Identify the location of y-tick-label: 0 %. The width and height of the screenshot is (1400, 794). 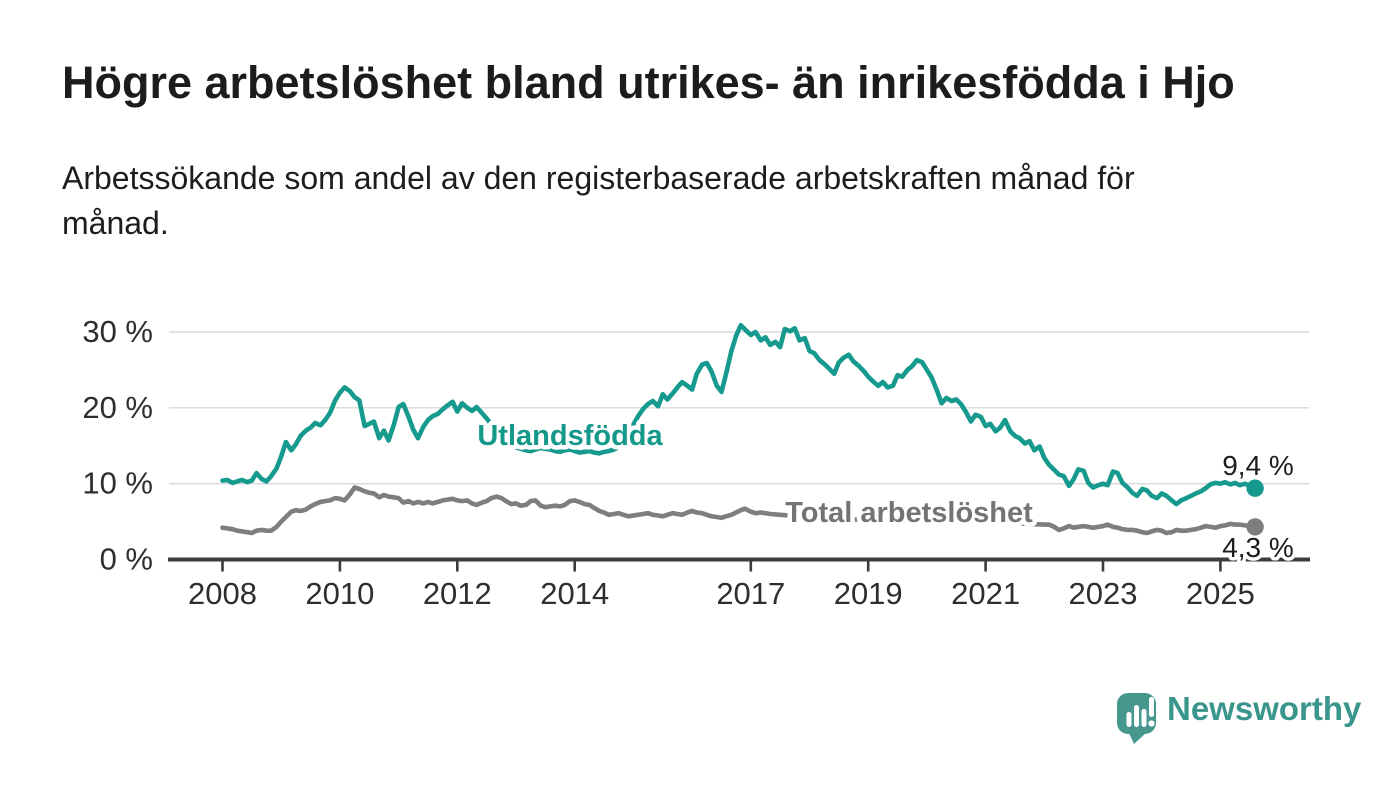
(126, 559).